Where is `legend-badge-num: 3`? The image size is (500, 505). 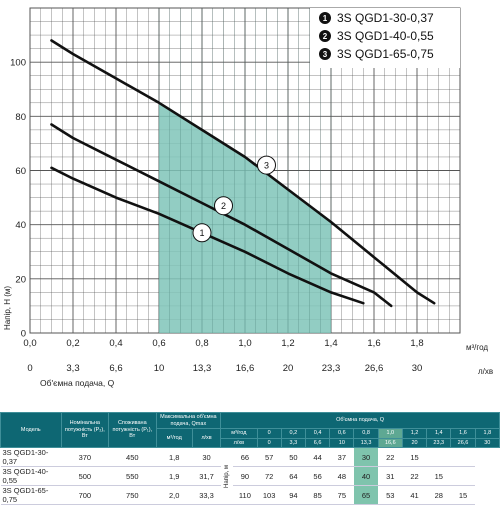 legend-badge-num: 3 is located at coordinates (325, 54).